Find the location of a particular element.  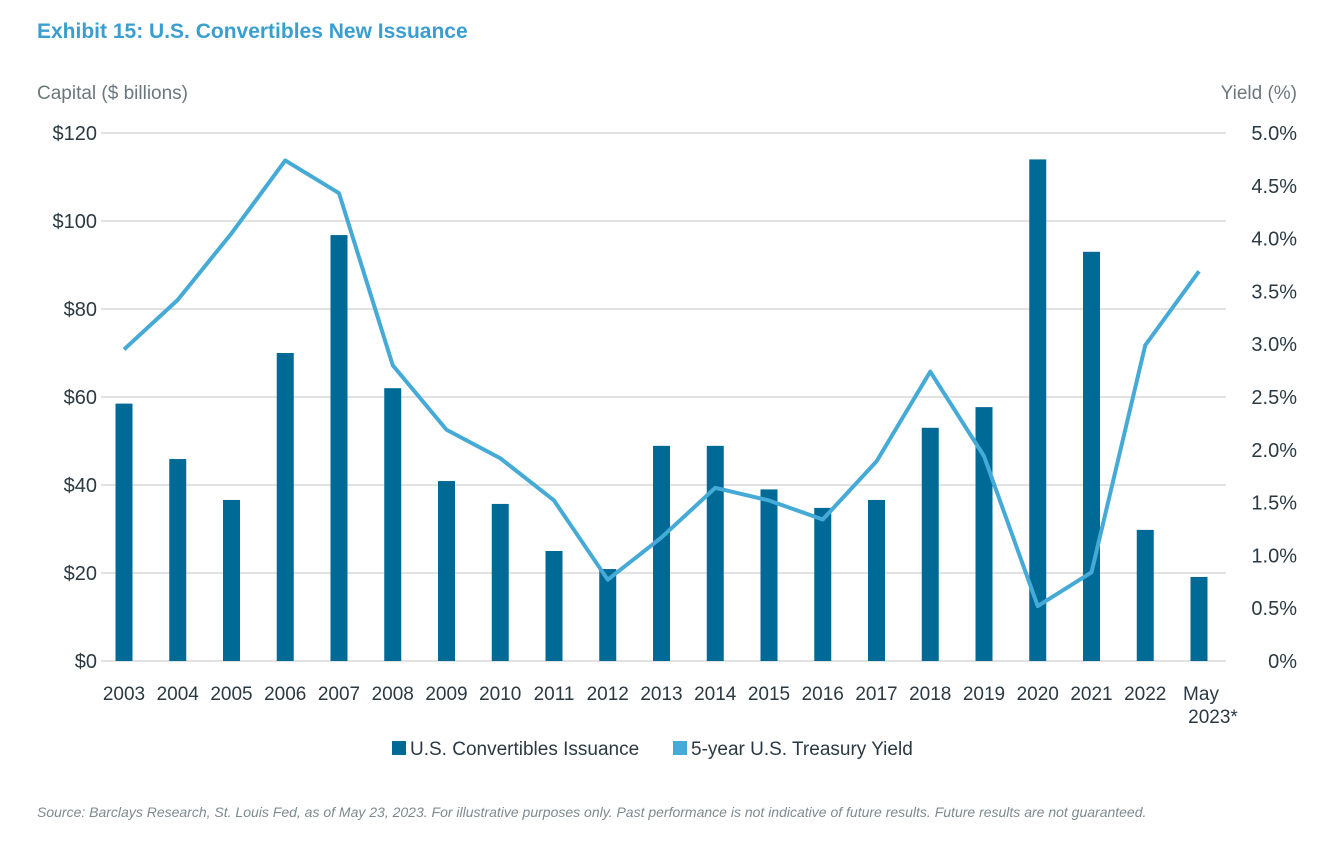

bar-2008 is located at coordinates (393, 524).